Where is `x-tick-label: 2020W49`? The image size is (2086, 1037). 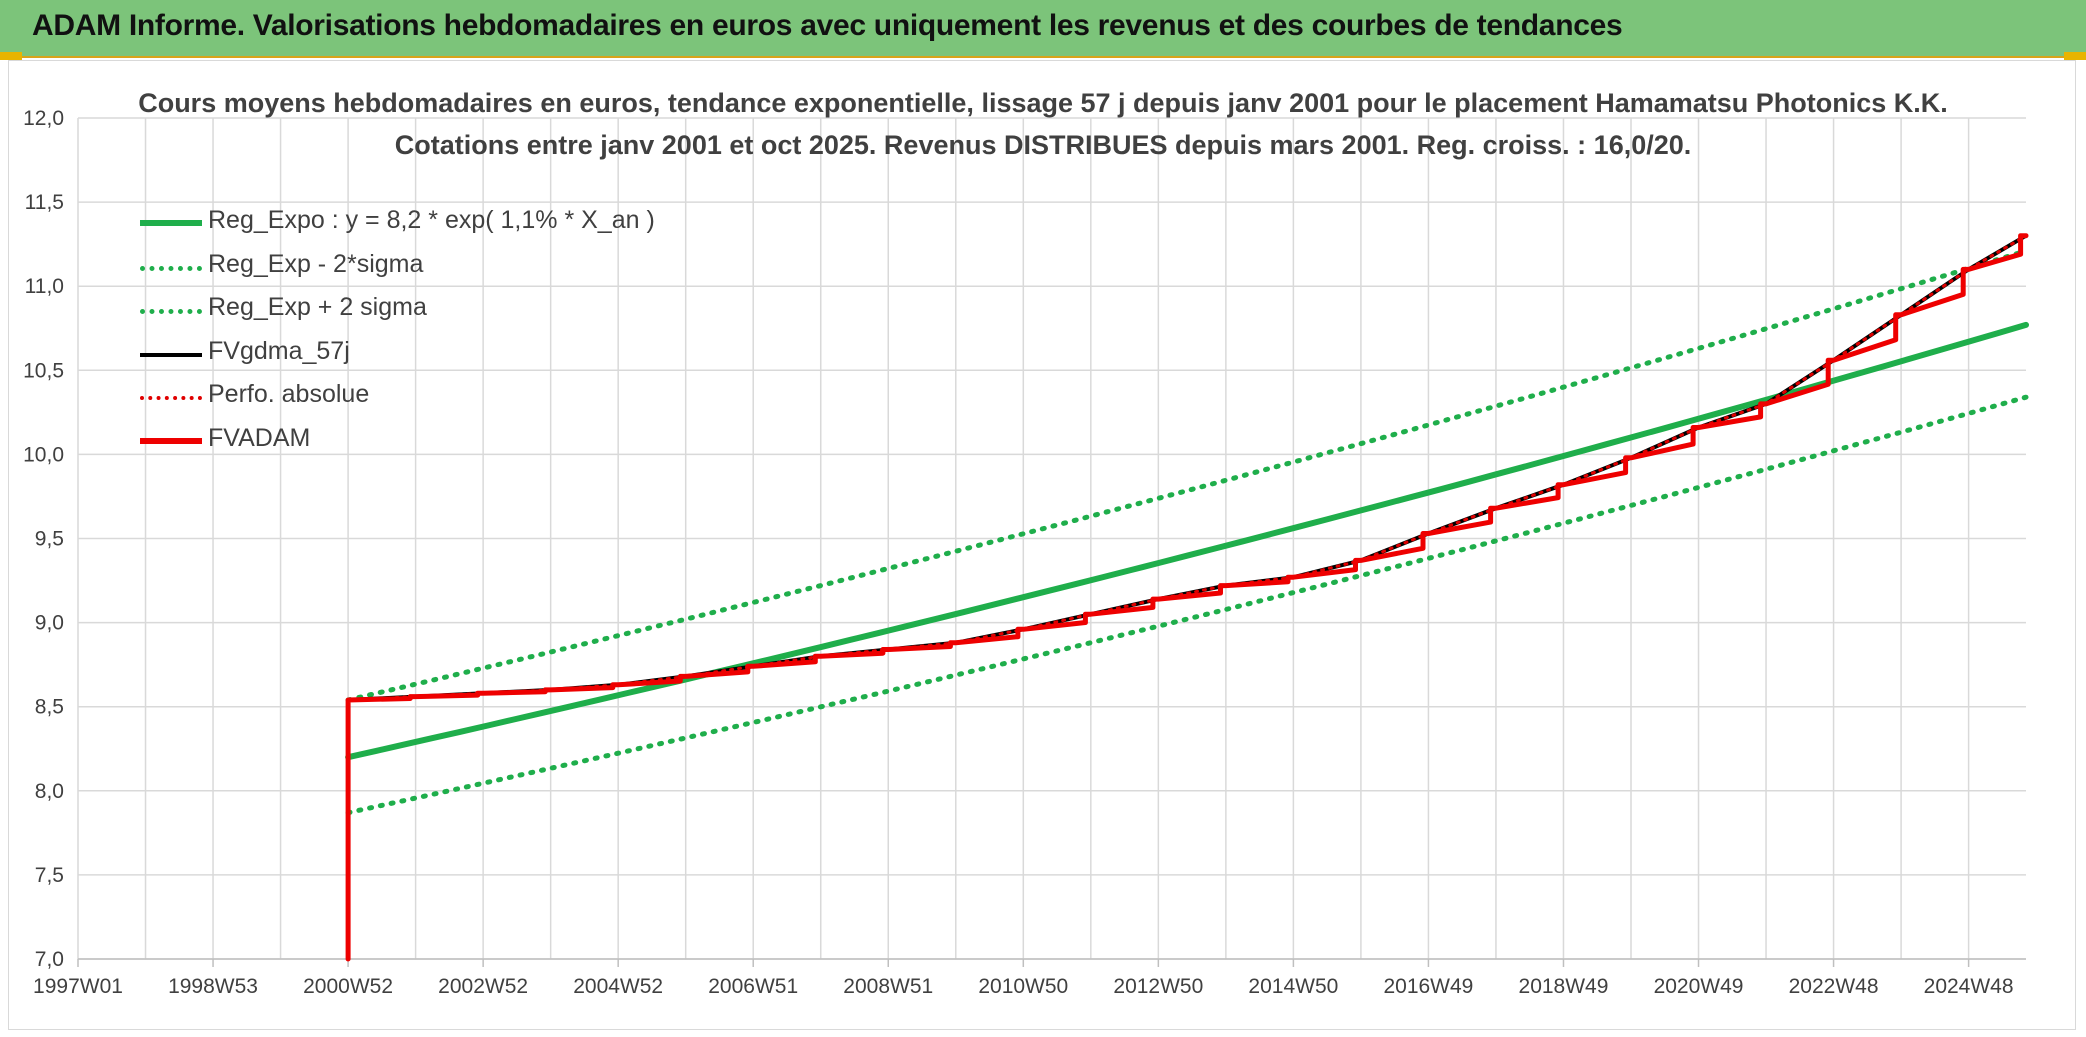
x-tick-label: 2020W49 is located at coordinates (1699, 986).